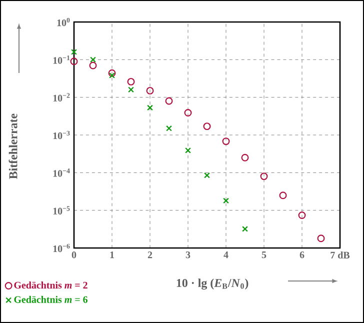  What do you see at coordinates (188, 255) in the screenshot?
I see `x-tick-label: 3` at bounding box center [188, 255].